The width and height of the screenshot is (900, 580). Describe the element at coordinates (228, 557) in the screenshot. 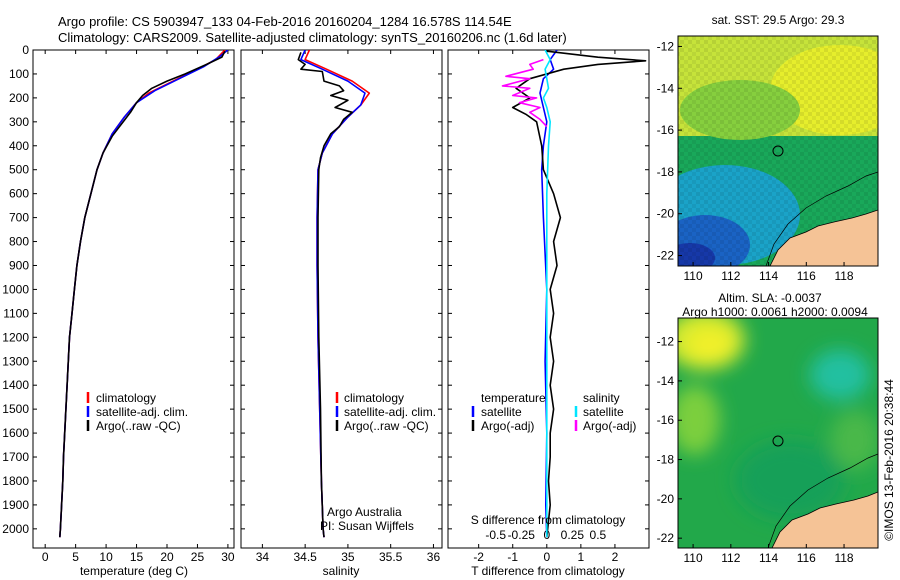

I see `x-tick-label: 30` at that location.